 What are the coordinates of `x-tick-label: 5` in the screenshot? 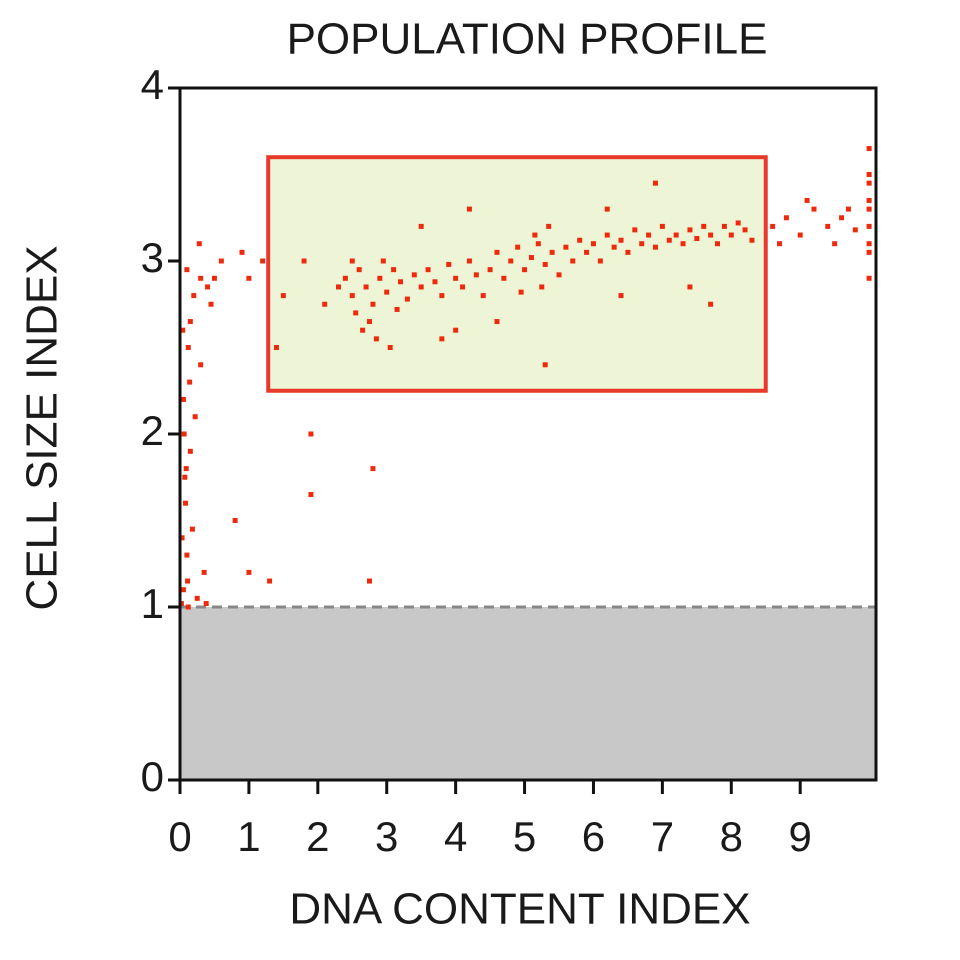 It's located at (524, 836).